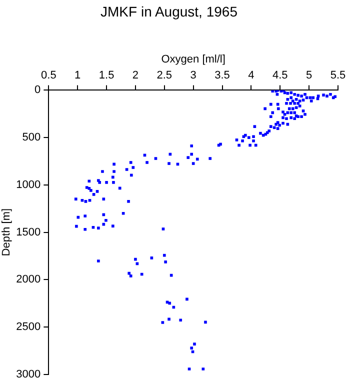  Describe the element at coordinates (135, 76) in the screenshot. I see `x-tick-label: 2` at that location.